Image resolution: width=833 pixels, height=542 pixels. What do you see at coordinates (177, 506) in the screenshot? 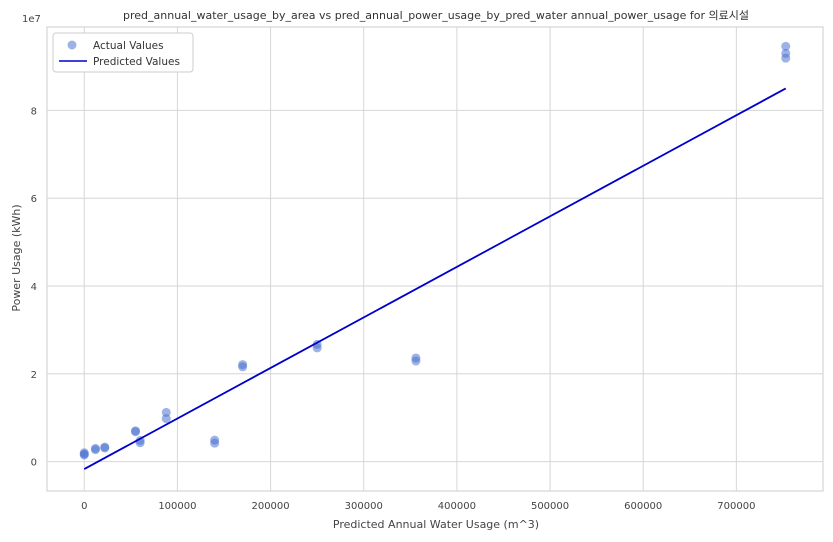
I see `x-tick-label: 100000` at bounding box center [177, 506].